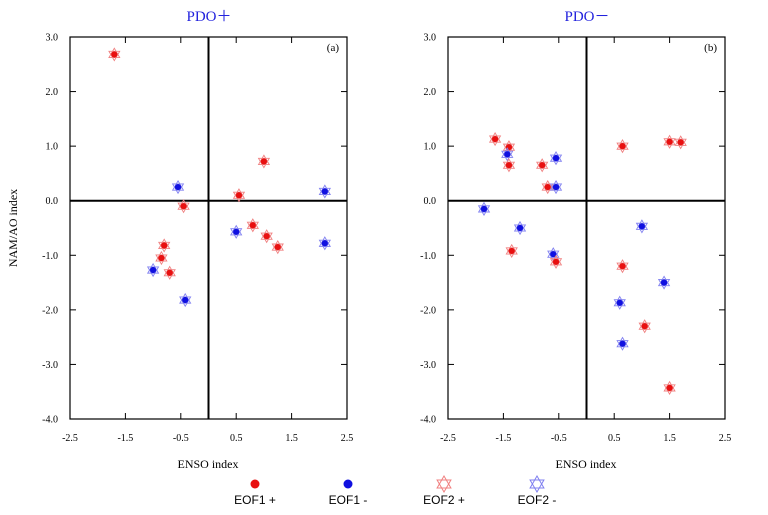  What do you see at coordinates (428, 256) in the screenshot?
I see `panel-b-ytick-label: -1.0` at bounding box center [428, 256].